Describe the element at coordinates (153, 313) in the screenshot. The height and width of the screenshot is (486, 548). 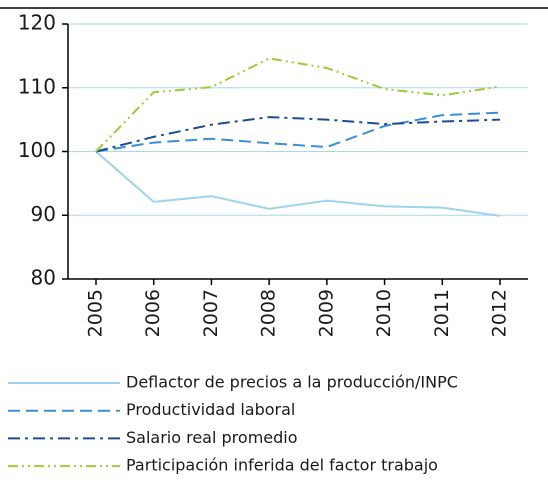
I see `x-tick-label: 2006` at that location.